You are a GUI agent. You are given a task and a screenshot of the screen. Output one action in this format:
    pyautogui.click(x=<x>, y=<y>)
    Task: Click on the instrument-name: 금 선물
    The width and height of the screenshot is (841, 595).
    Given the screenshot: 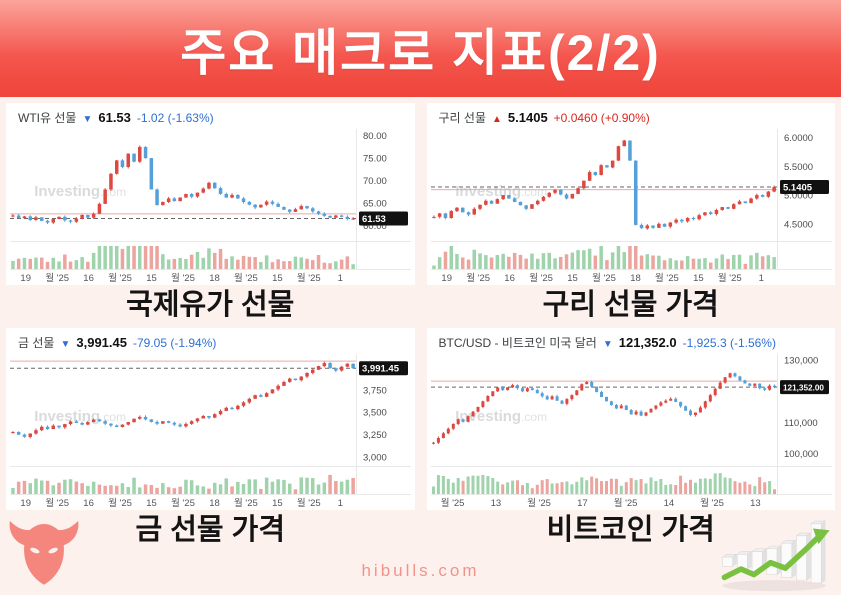 What is the action you would take?
    pyautogui.click(x=36, y=343)
    